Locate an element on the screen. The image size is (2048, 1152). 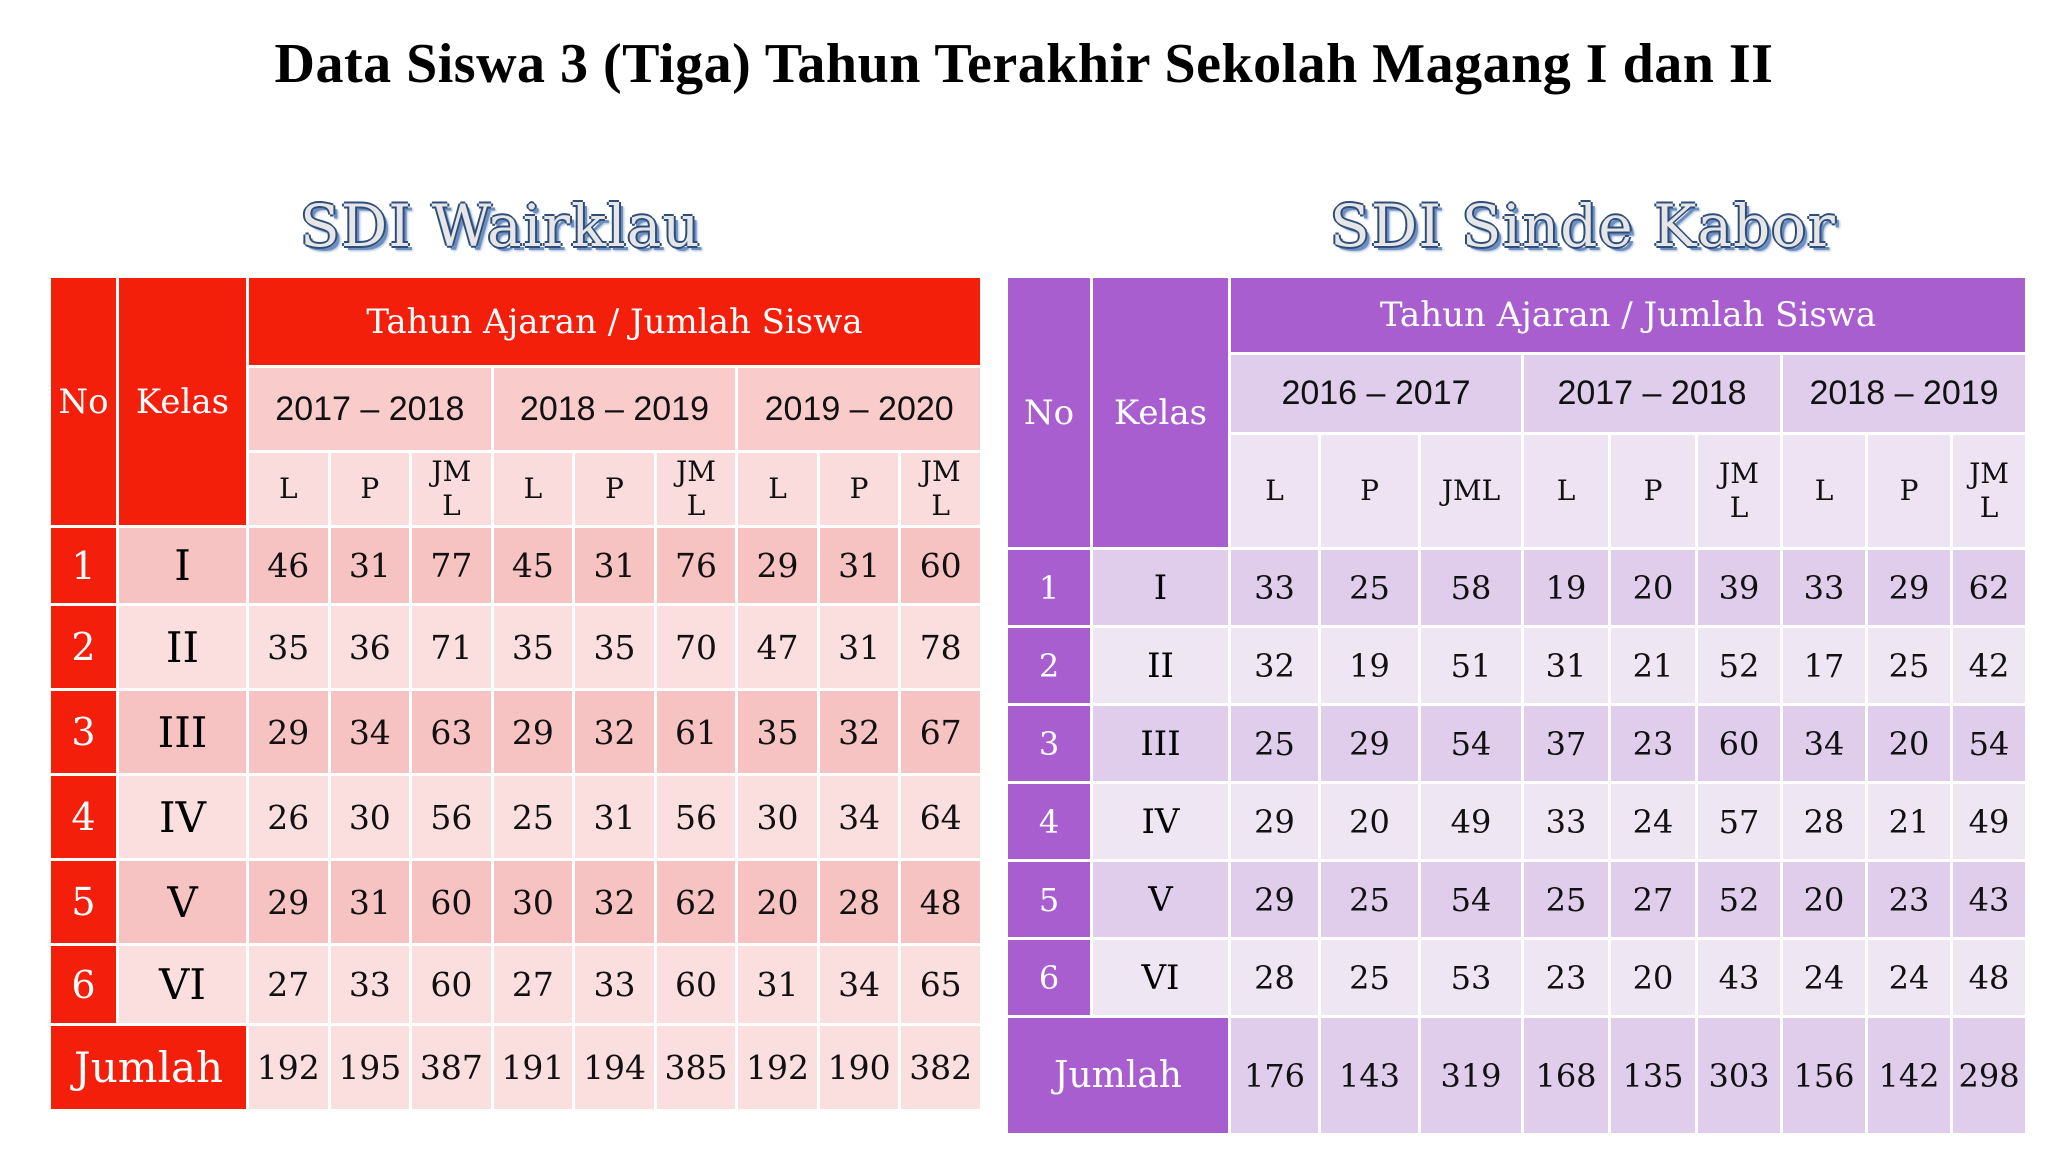
cell-value: 71 is located at coordinates (451, 647).